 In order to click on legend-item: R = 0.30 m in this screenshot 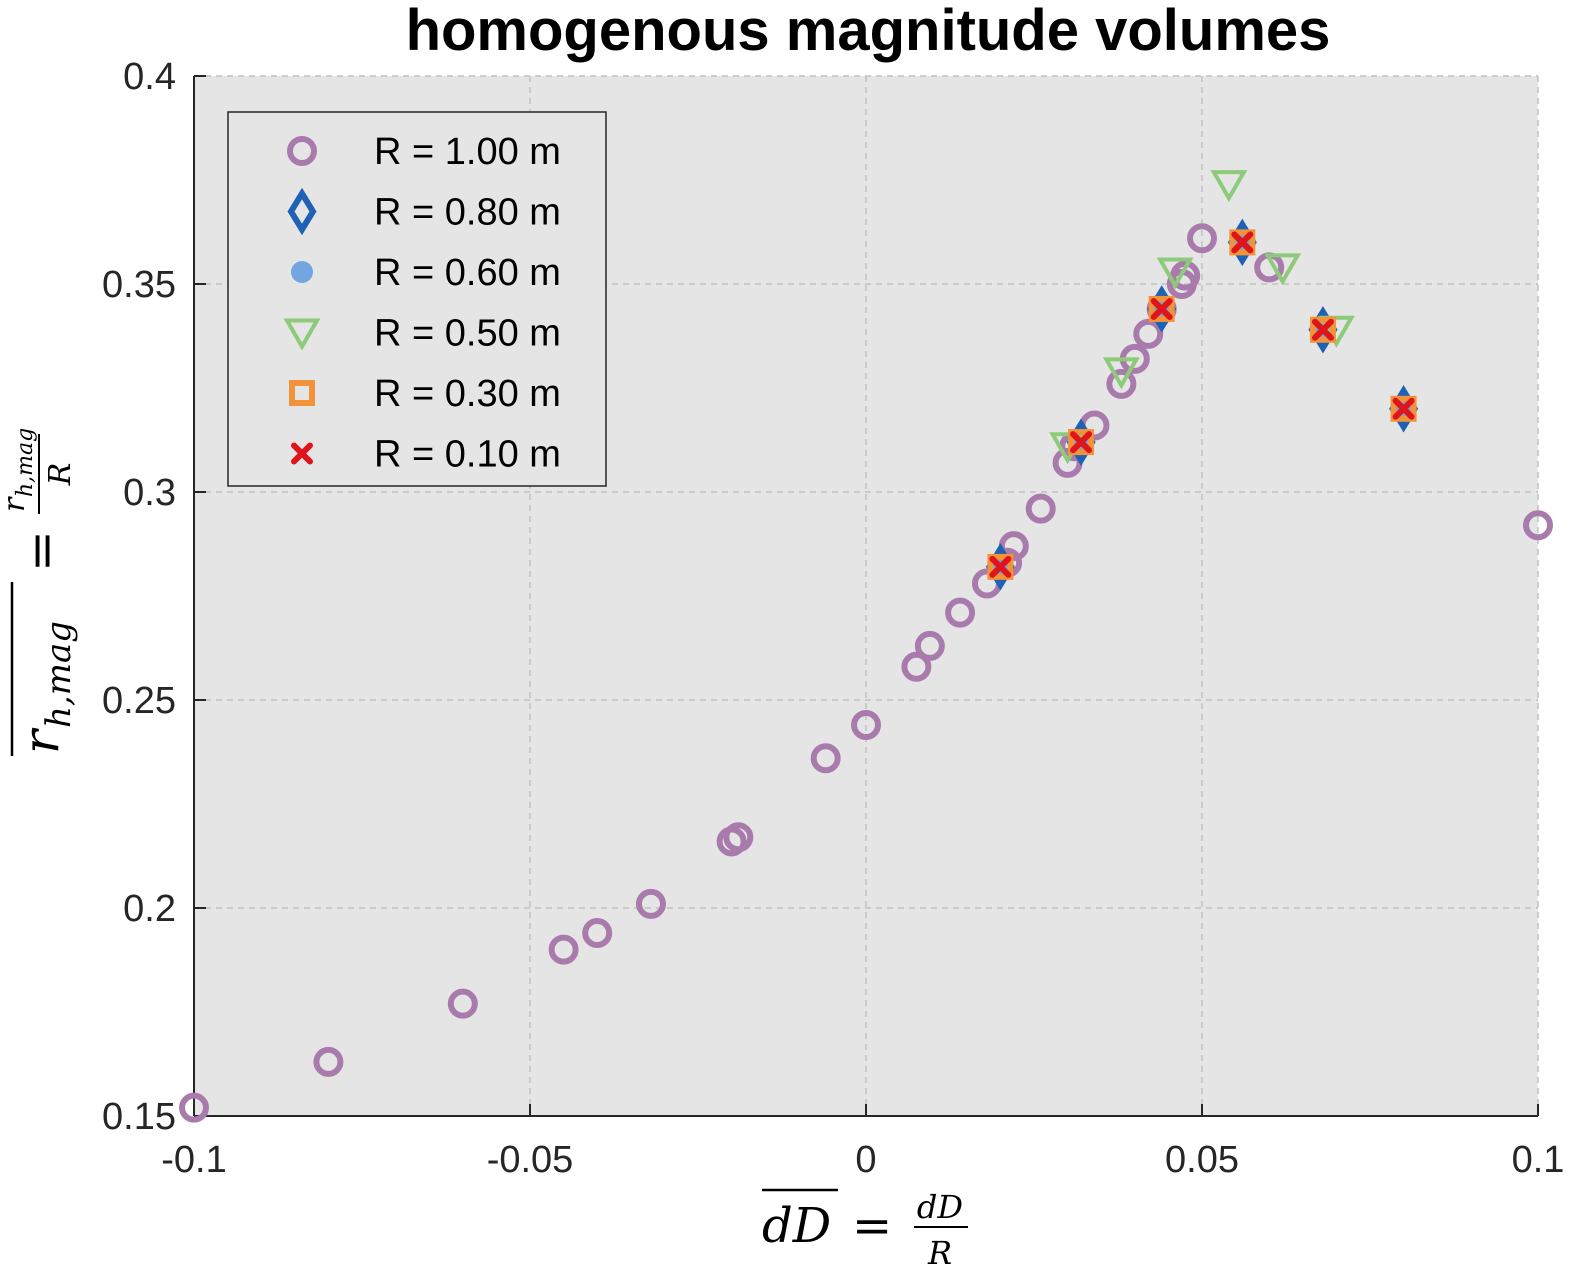, I will do `click(425, 394)`.